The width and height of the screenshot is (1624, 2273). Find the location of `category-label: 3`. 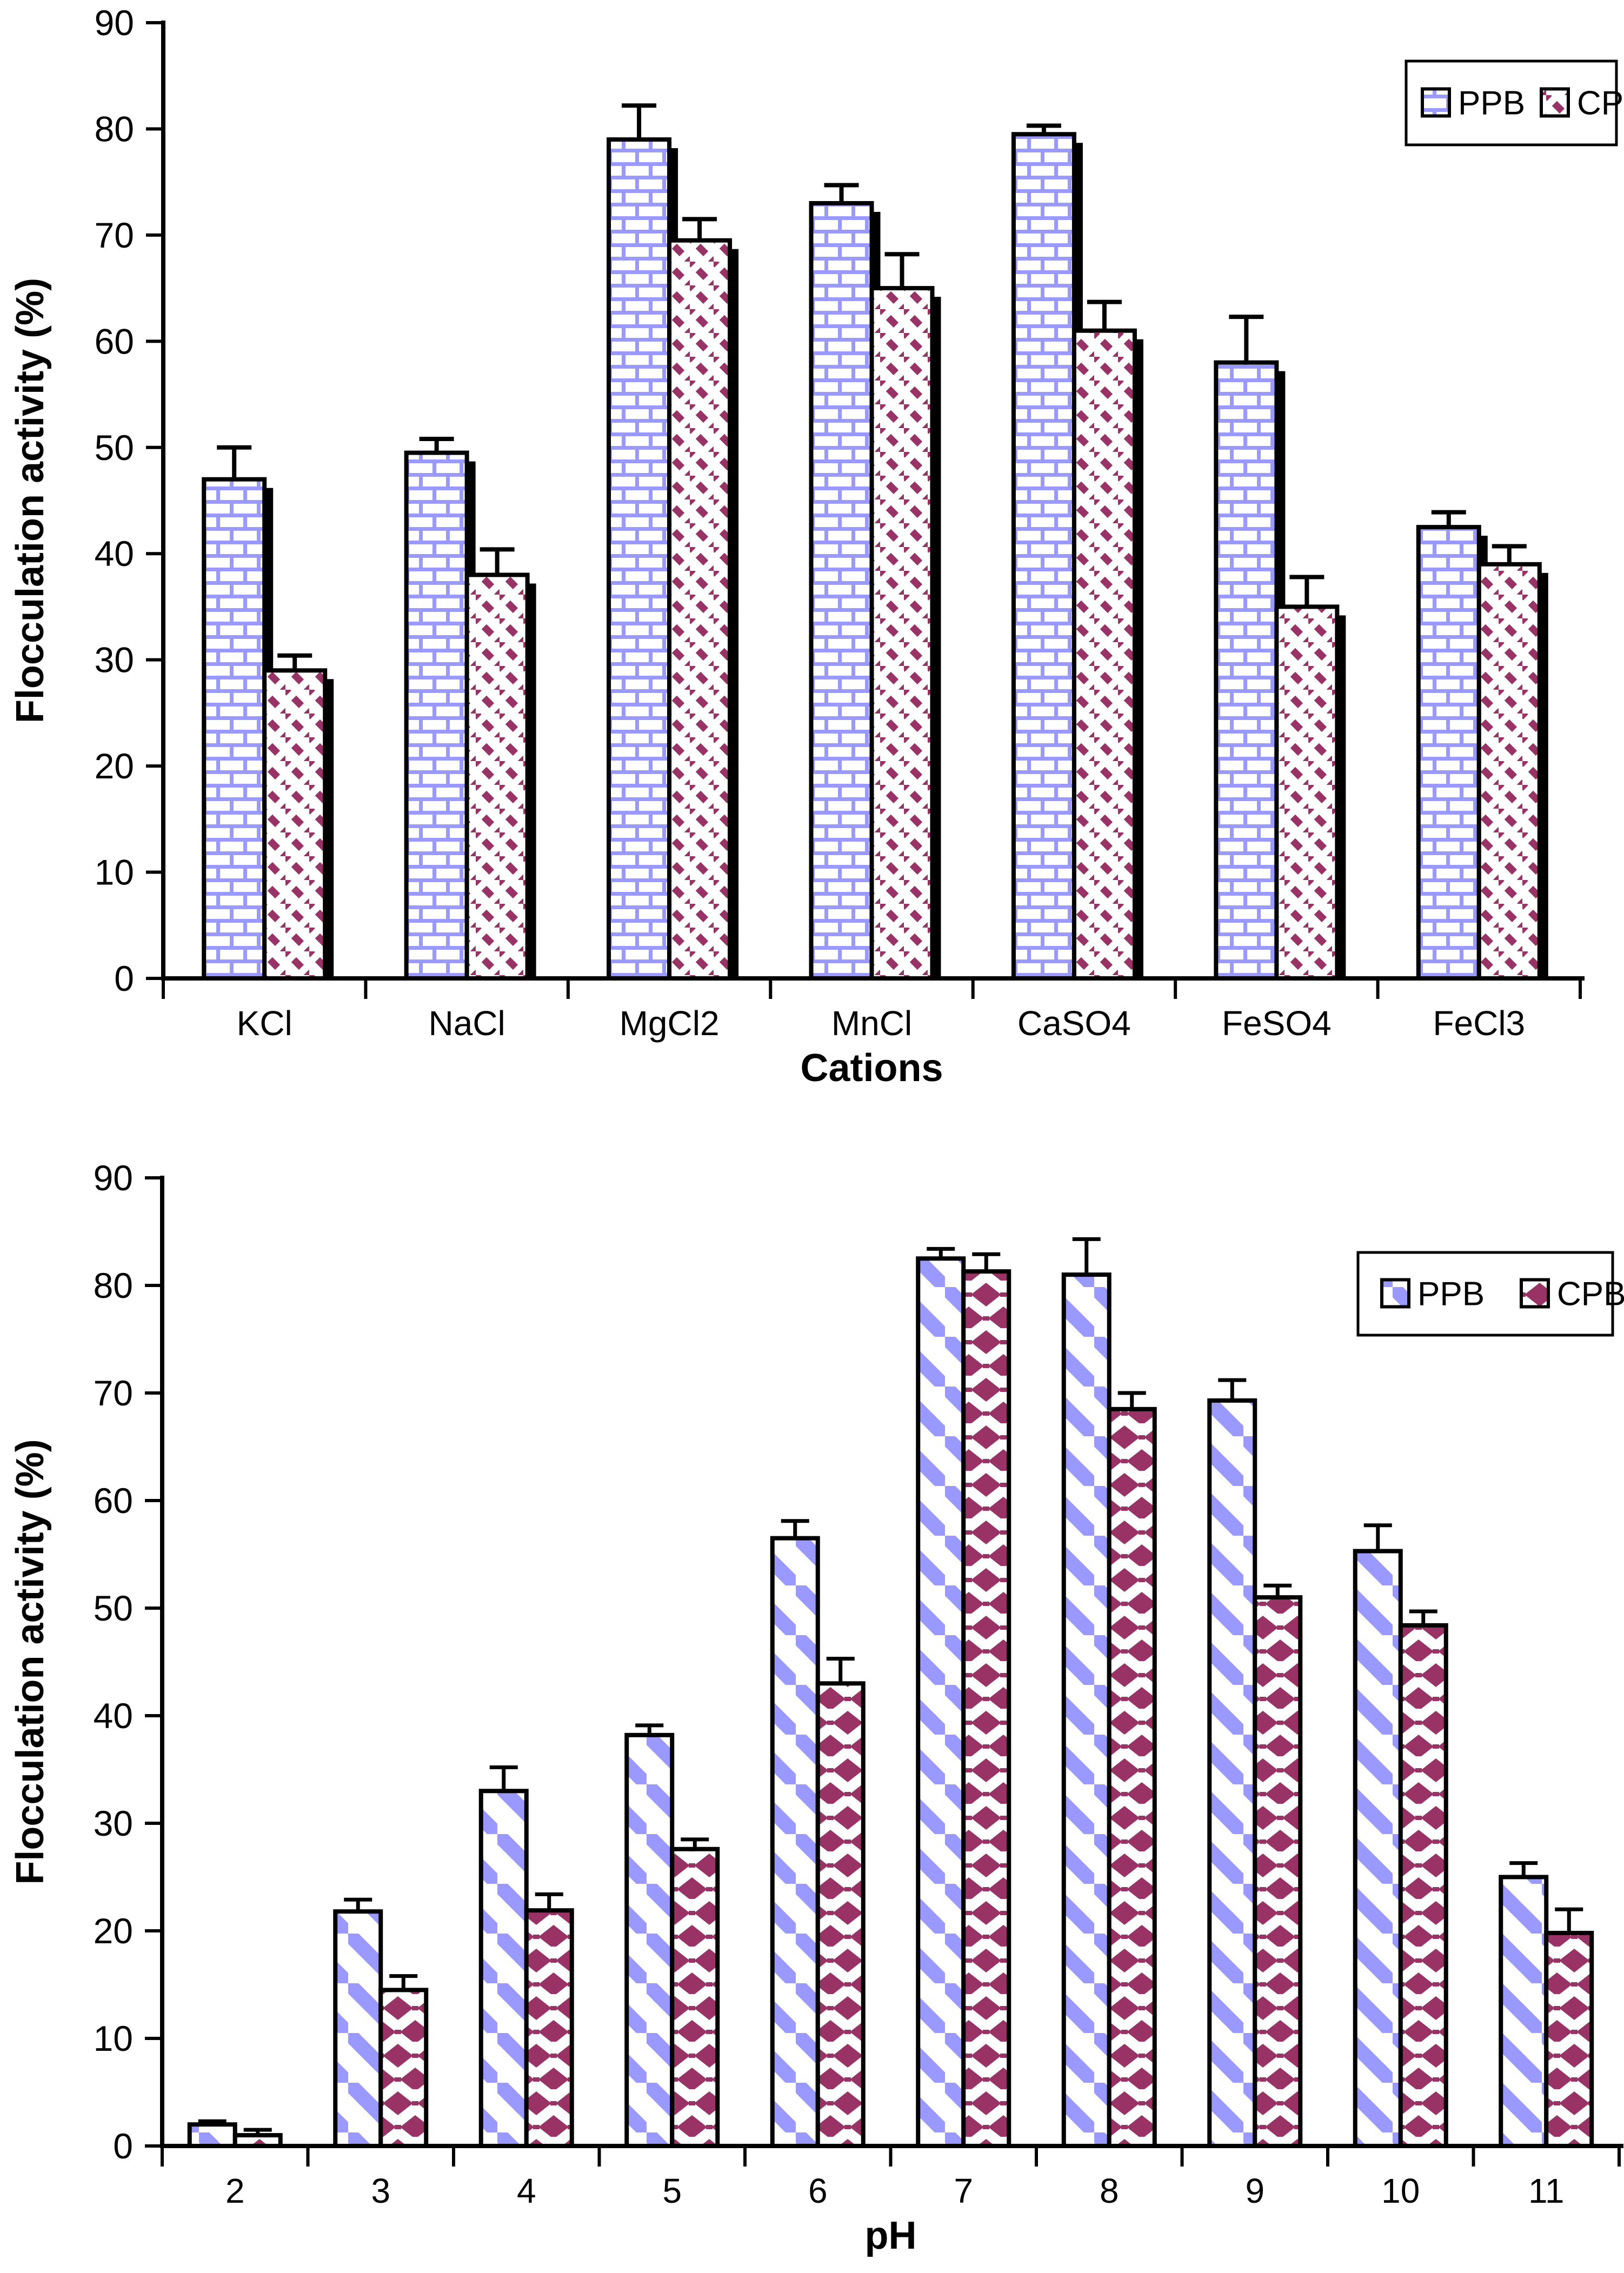

category-label: 3 is located at coordinates (380, 2190).